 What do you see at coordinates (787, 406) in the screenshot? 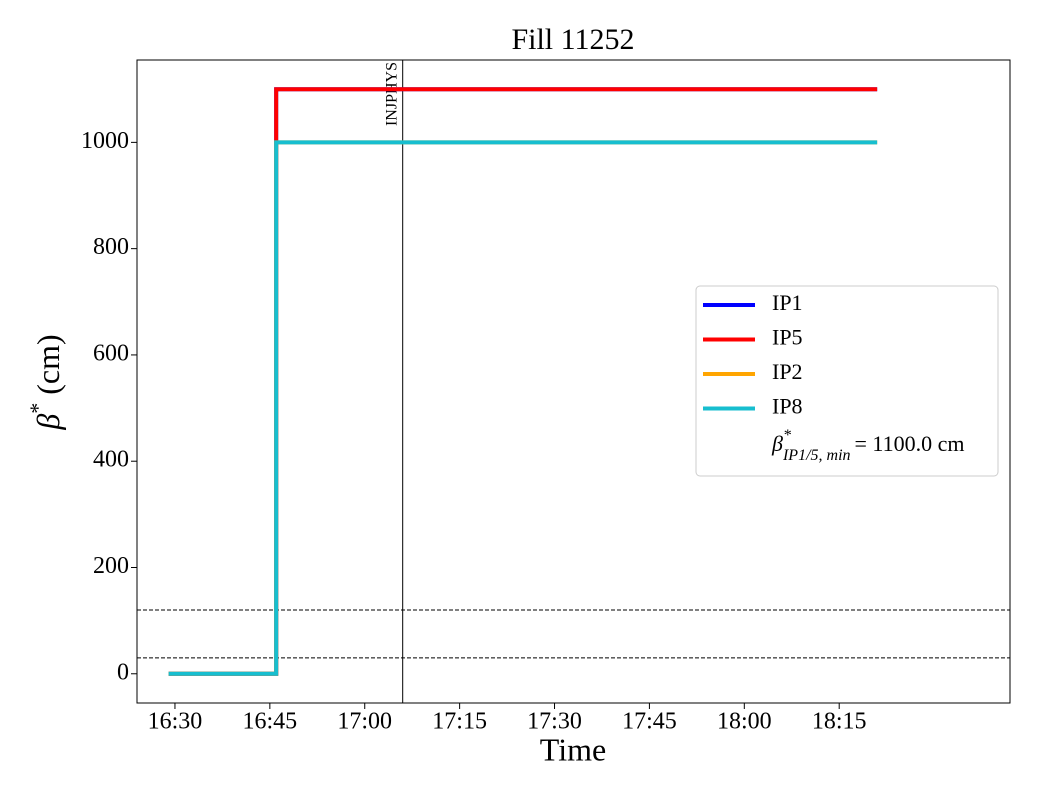
I see `legend-label: IP8` at bounding box center [787, 406].